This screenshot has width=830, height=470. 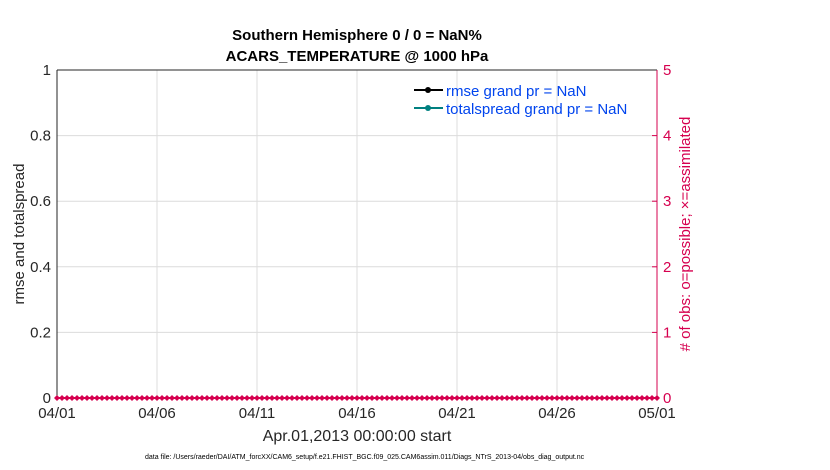 I want to click on x-tick-label: 04/06, so click(x=157, y=413).